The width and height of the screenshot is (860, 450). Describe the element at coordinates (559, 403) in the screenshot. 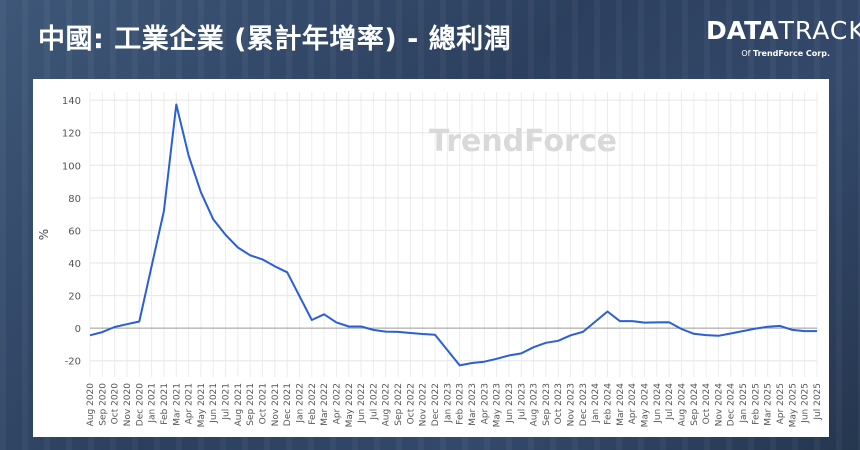

I see `x-tick-label: Oct 2023` at that location.